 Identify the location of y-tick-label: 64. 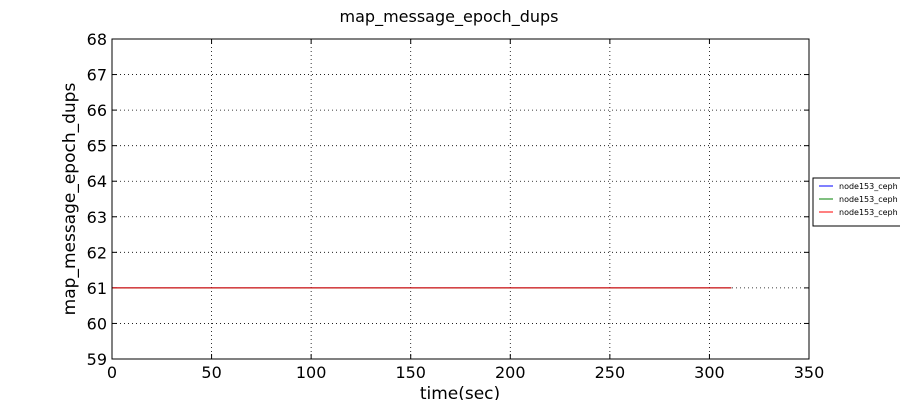
(97, 181).